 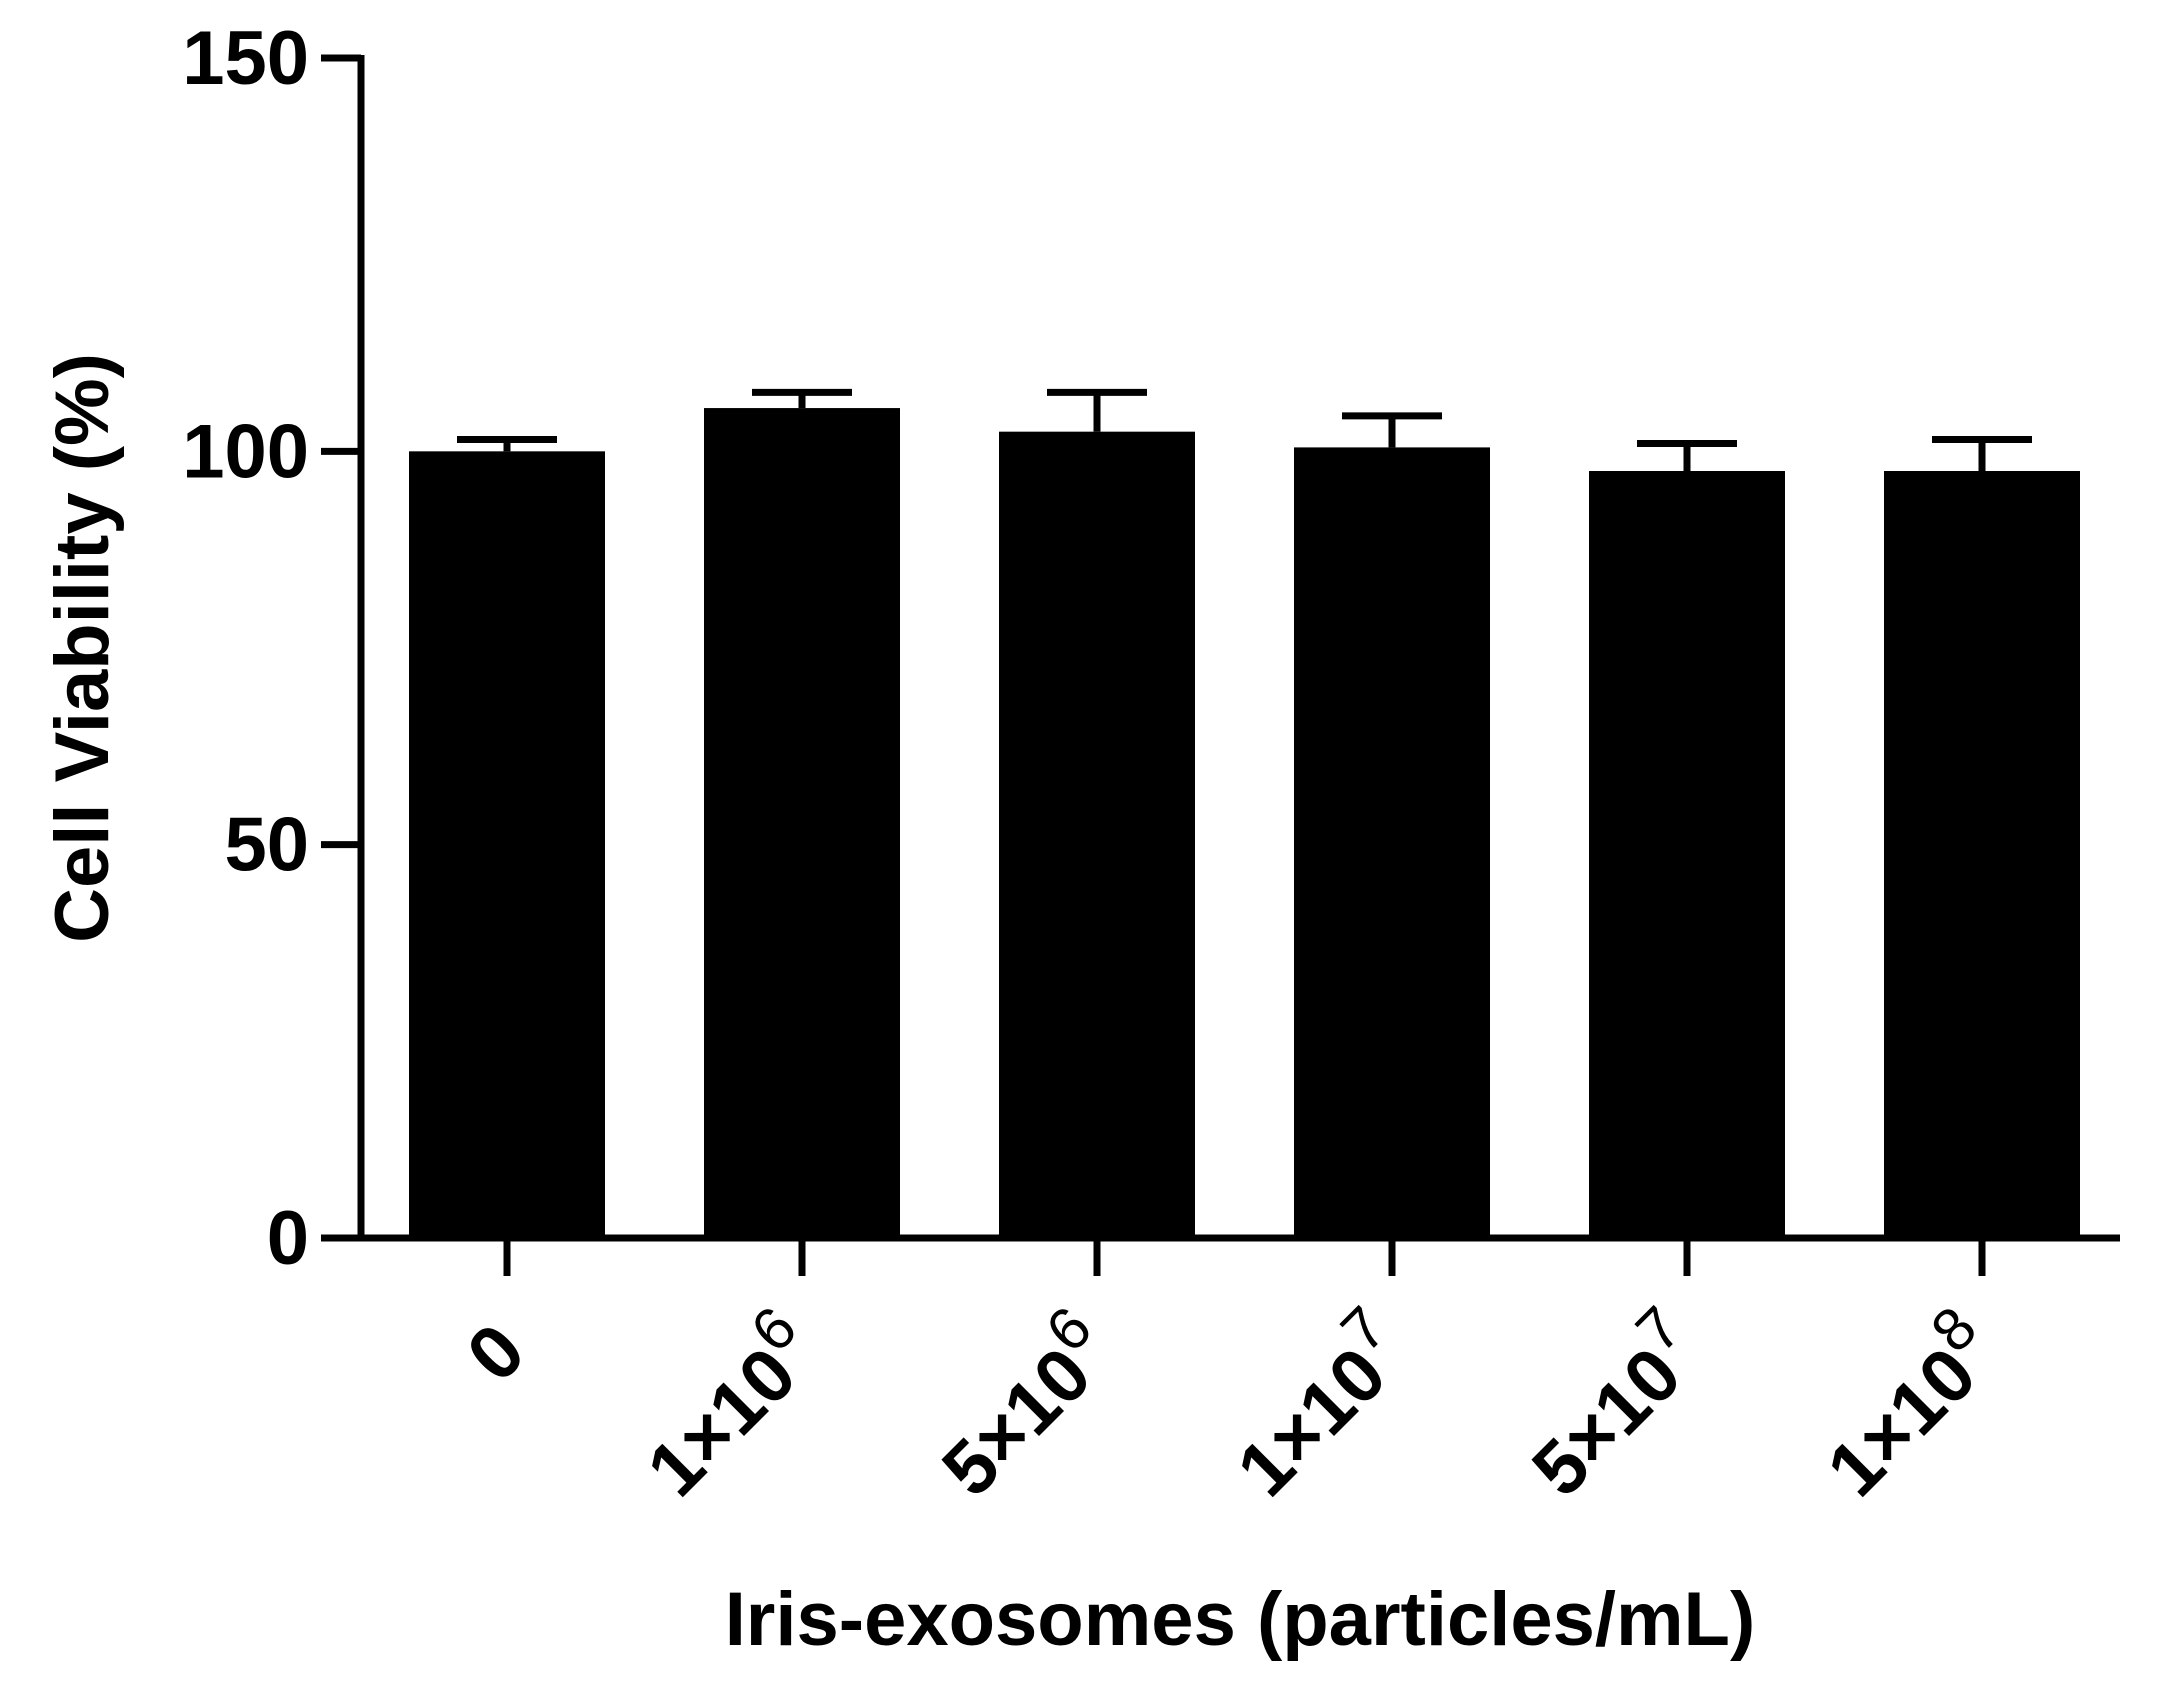 What do you see at coordinates (245, 451) in the screenshot?
I see `y-tick-label: 100` at bounding box center [245, 451].